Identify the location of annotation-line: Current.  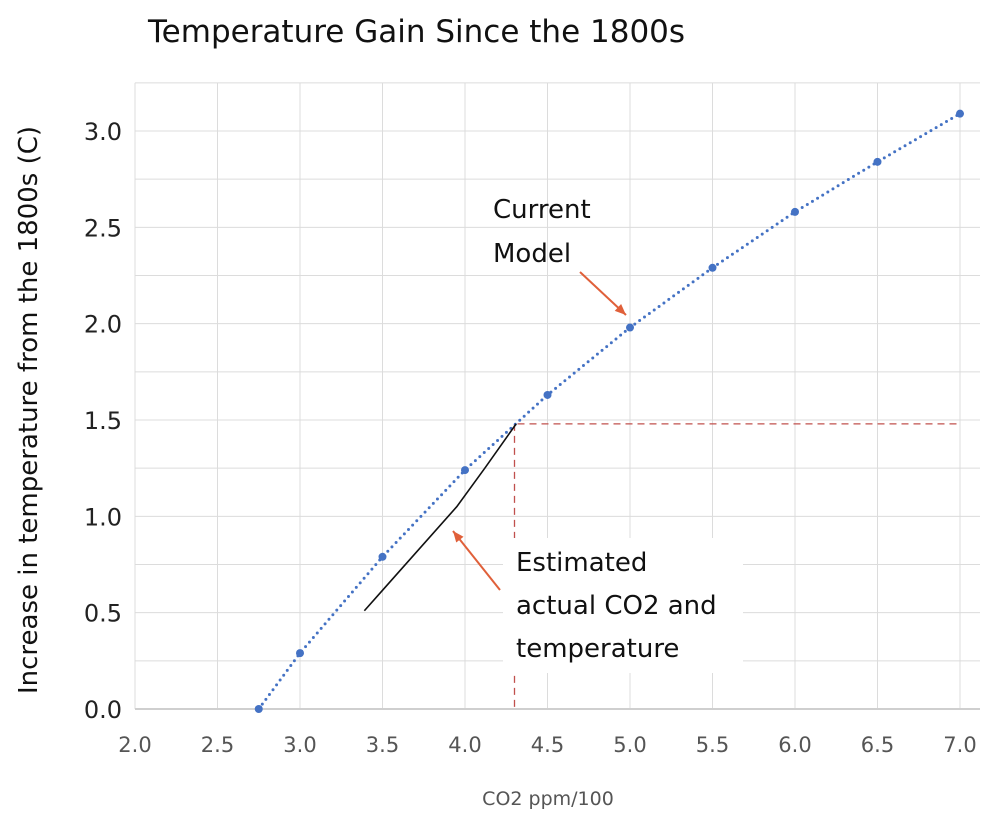
(542, 210).